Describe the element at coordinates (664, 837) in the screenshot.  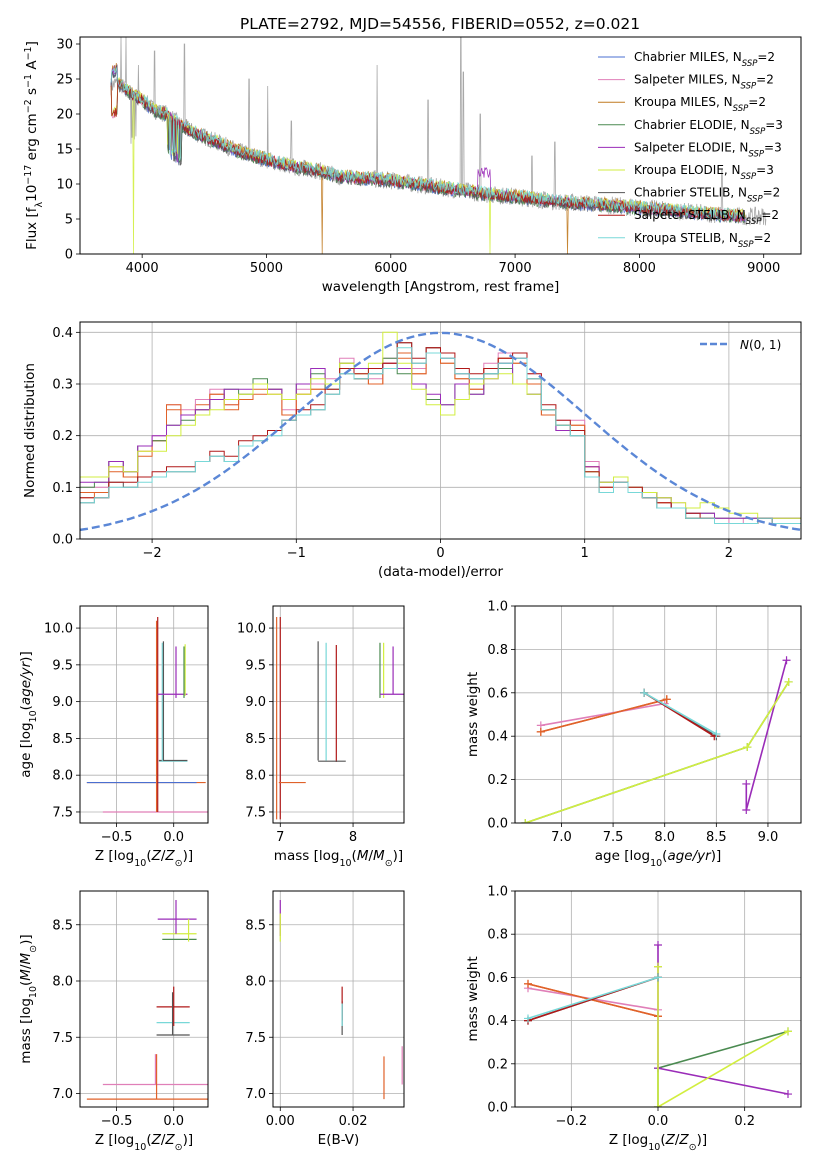
I see `x-tick-label: 8.0` at that location.